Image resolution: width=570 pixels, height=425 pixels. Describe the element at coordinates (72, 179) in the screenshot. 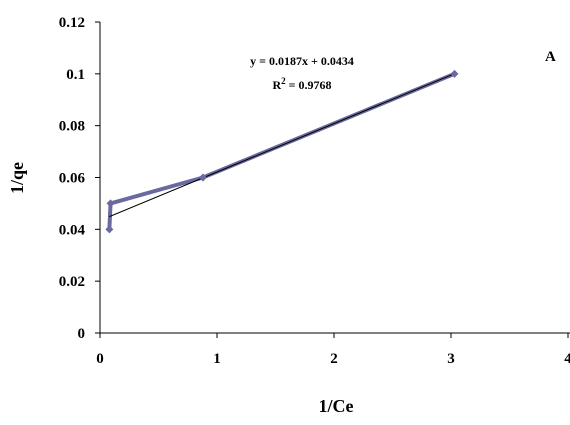

I see `y-tick-label: 0.06` at that location.